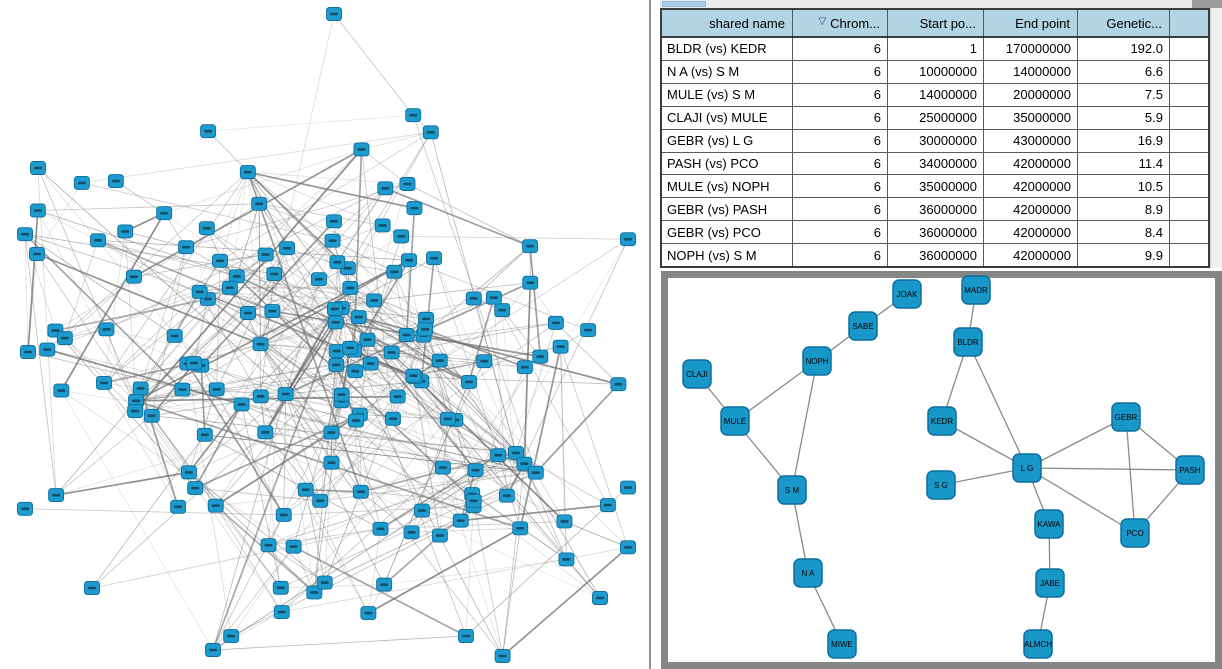  Describe the element at coordinates (650, 334) in the screenshot. I see `panel-divider` at that location.